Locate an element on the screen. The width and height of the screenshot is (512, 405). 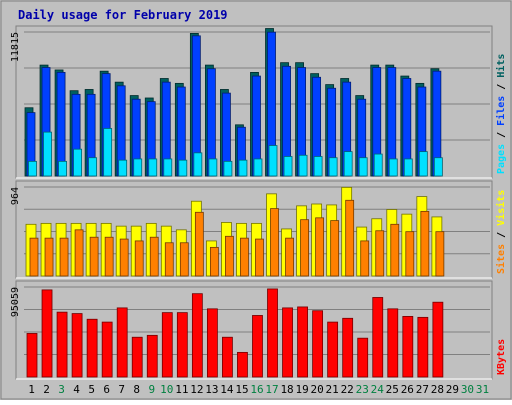
x-tick-label: 27 is located at coordinates (422, 389).